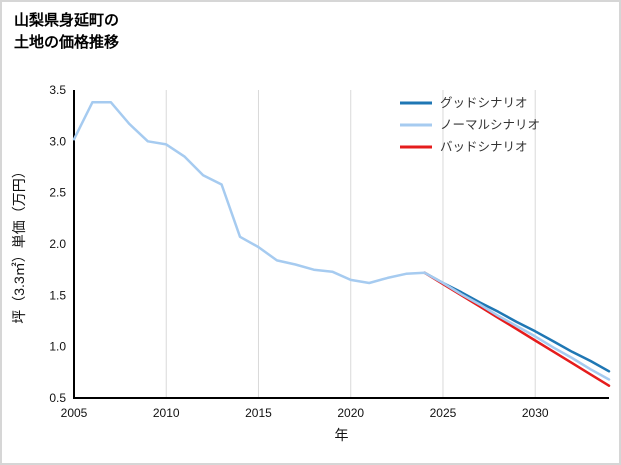  What do you see at coordinates (57, 90) in the screenshot?
I see `y-tick-label: 3.5` at bounding box center [57, 90].